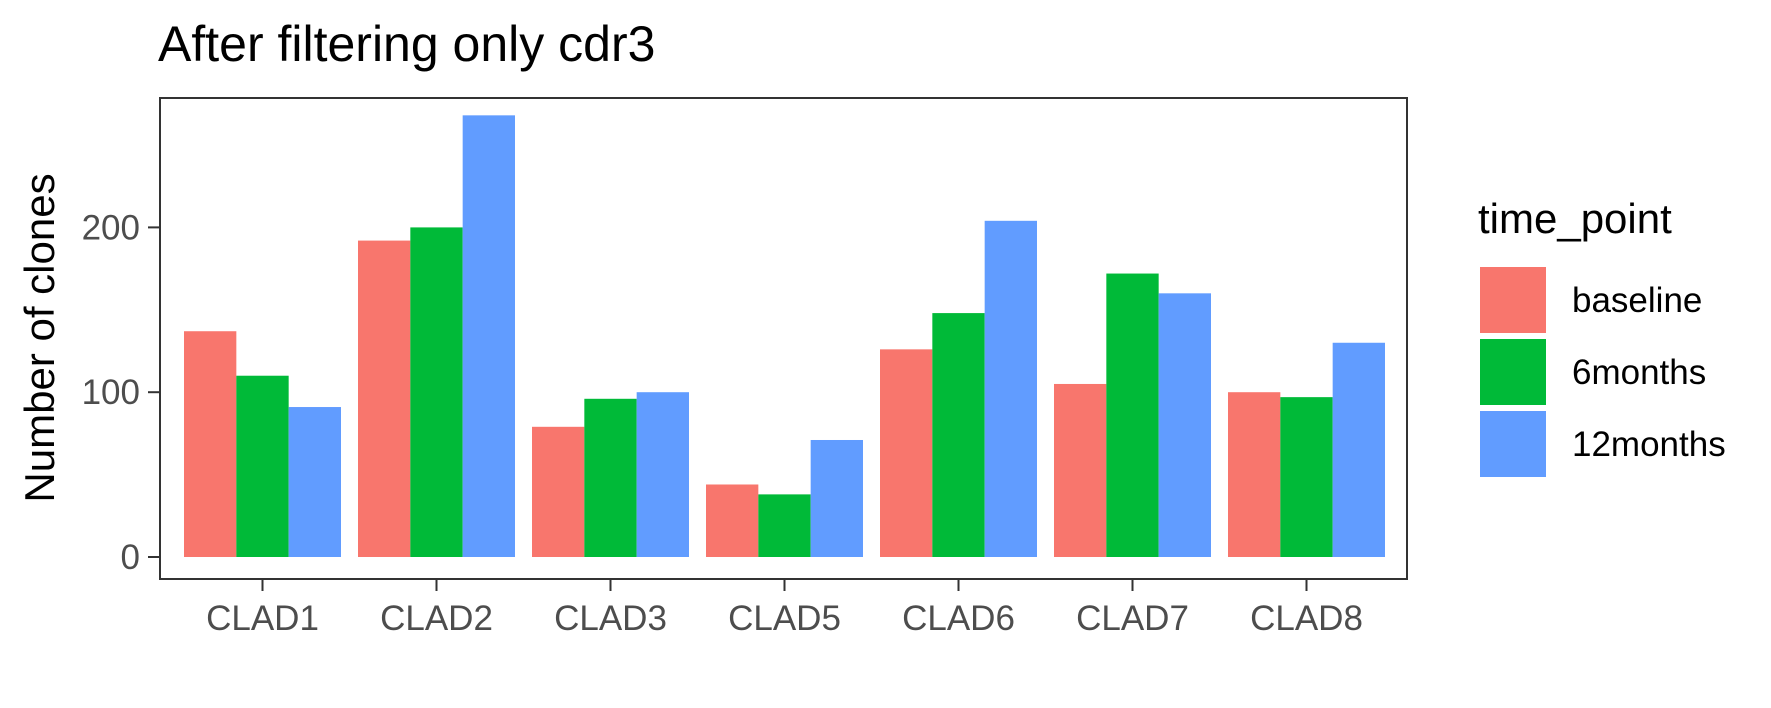  I want to click on bar-clad5-12months, so click(836, 498).